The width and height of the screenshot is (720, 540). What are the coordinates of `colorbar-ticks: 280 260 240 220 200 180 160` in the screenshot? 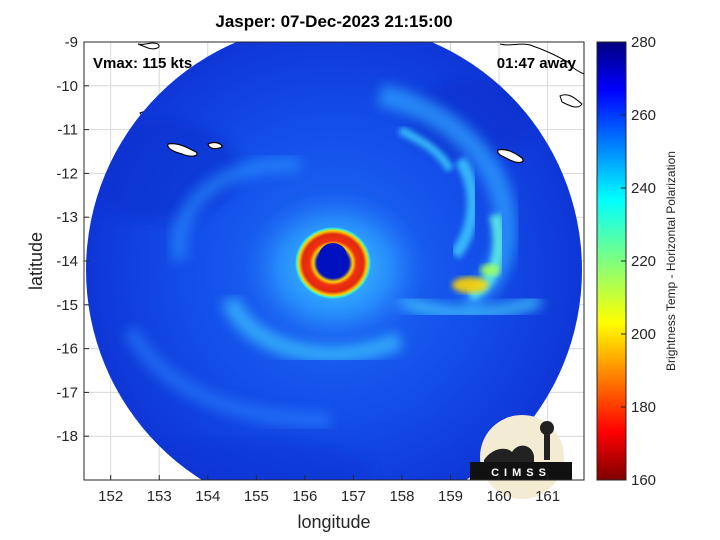 It's located at (638, 261).